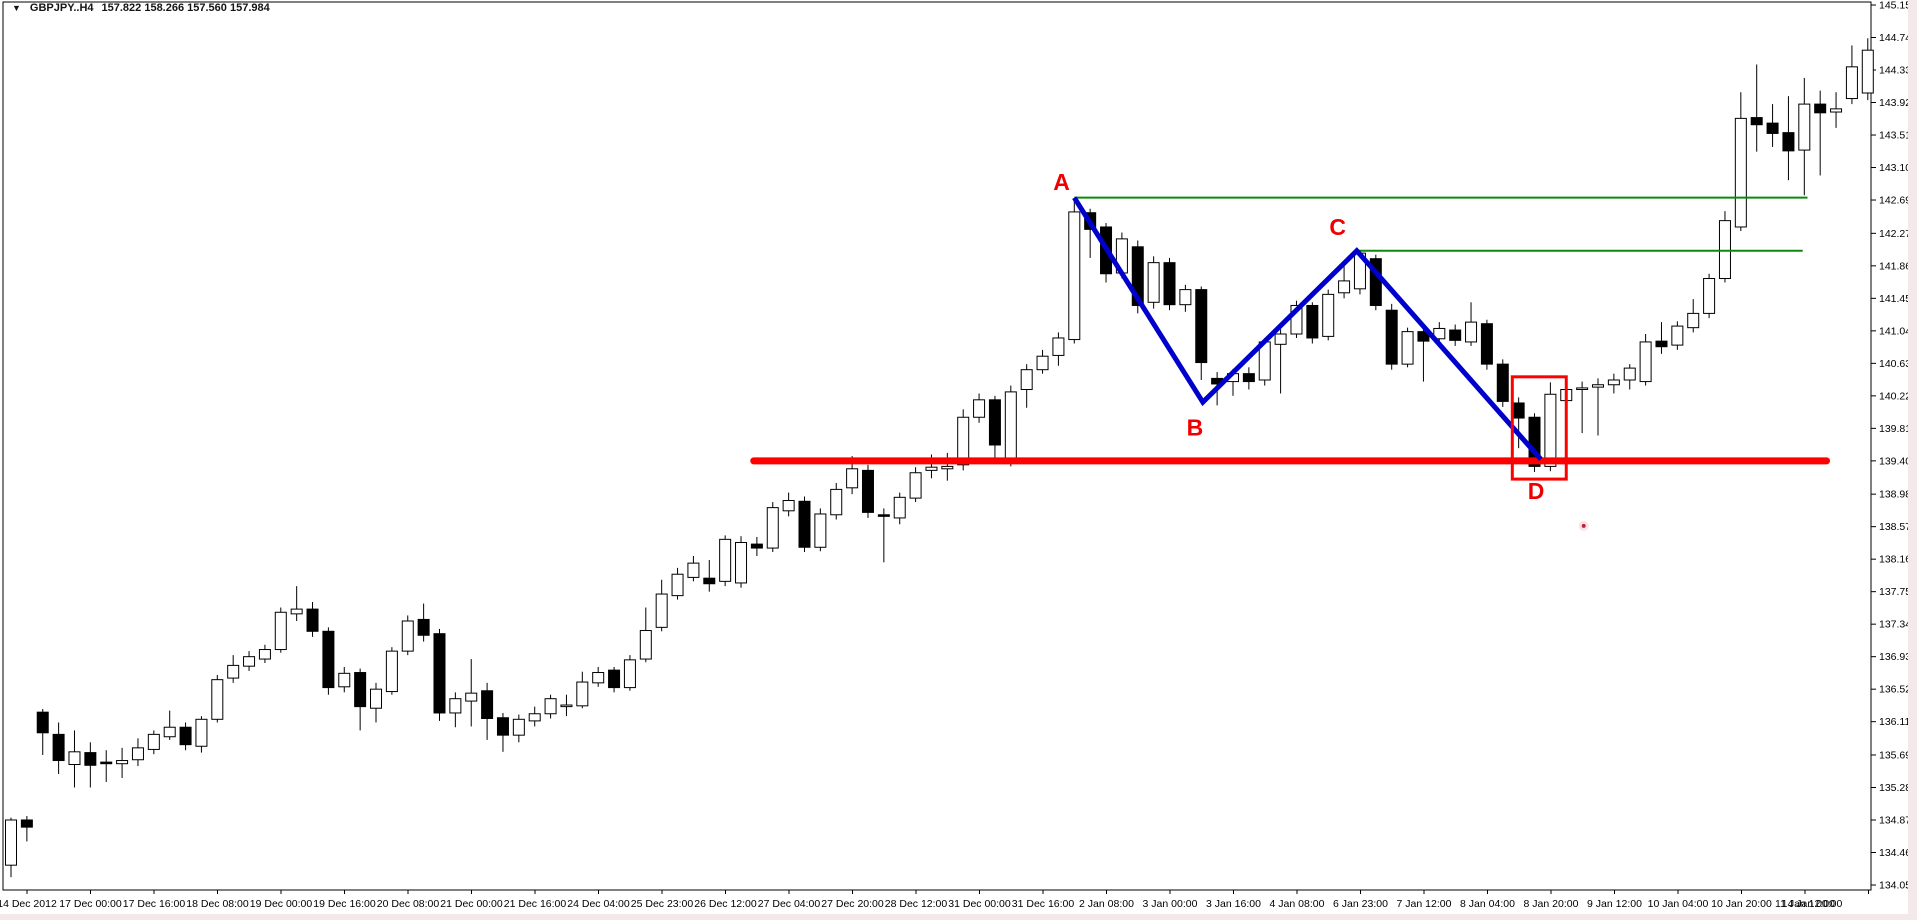 The height and width of the screenshot is (920, 1917). What do you see at coordinates (1337, 227) in the screenshot?
I see `pattern-label-c: C` at bounding box center [1337, 227].